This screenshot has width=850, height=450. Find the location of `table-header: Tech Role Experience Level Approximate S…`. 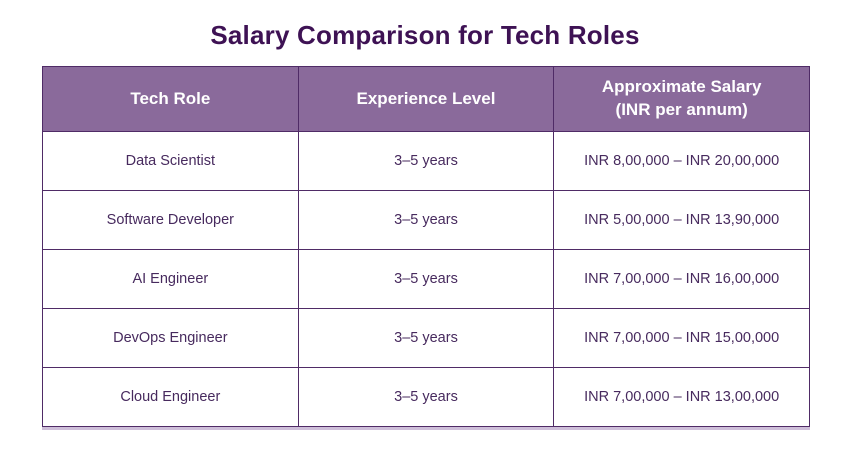

table-header: Tech Role Experience Level Approximate S… is located at coordinates (426, 99).